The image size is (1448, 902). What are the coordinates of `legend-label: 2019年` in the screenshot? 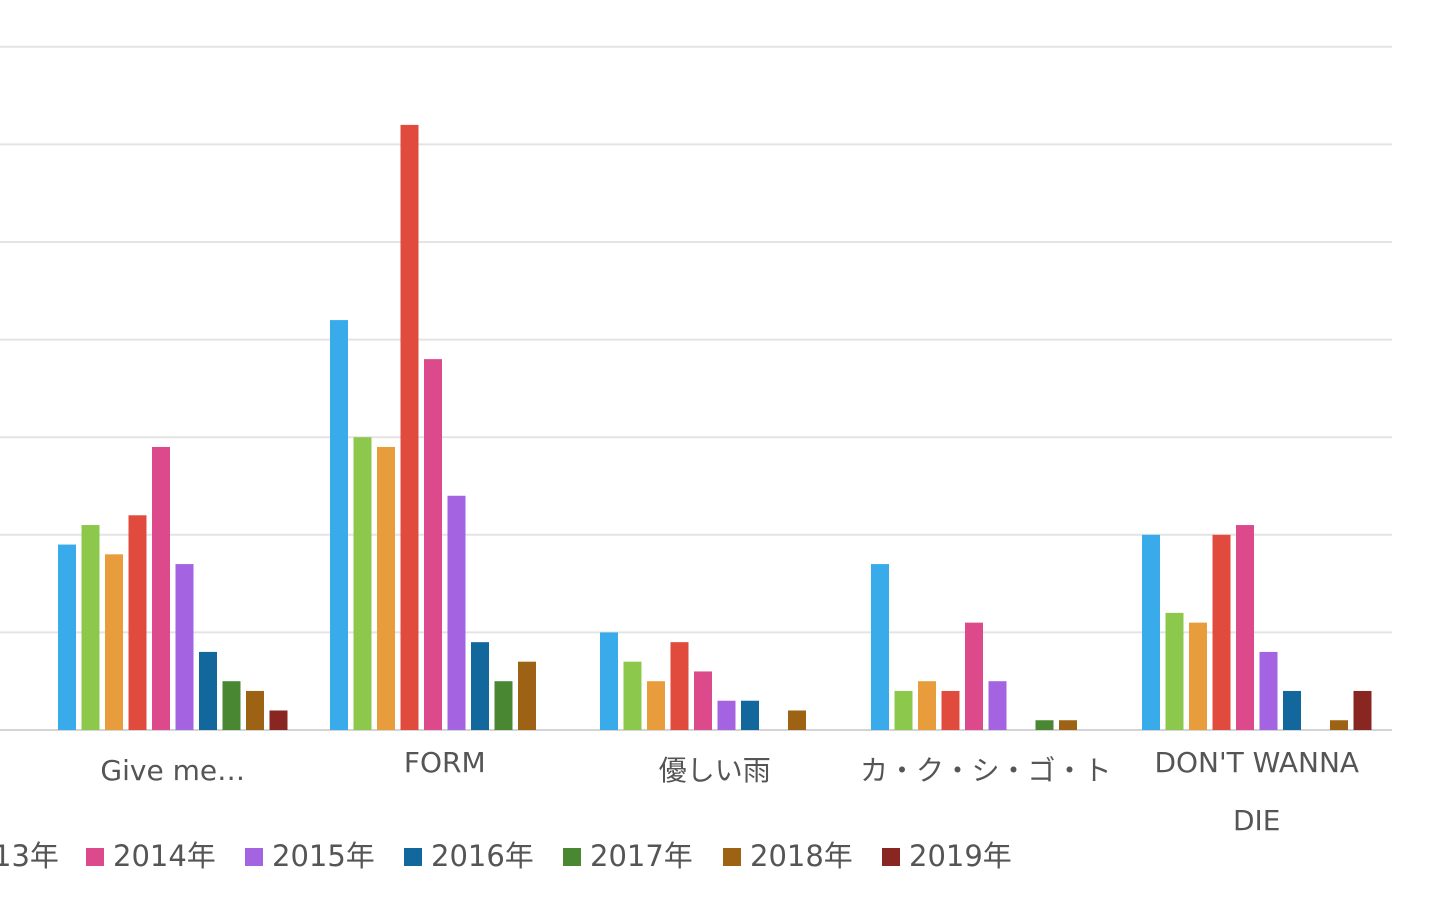 It's located at (960, 856).